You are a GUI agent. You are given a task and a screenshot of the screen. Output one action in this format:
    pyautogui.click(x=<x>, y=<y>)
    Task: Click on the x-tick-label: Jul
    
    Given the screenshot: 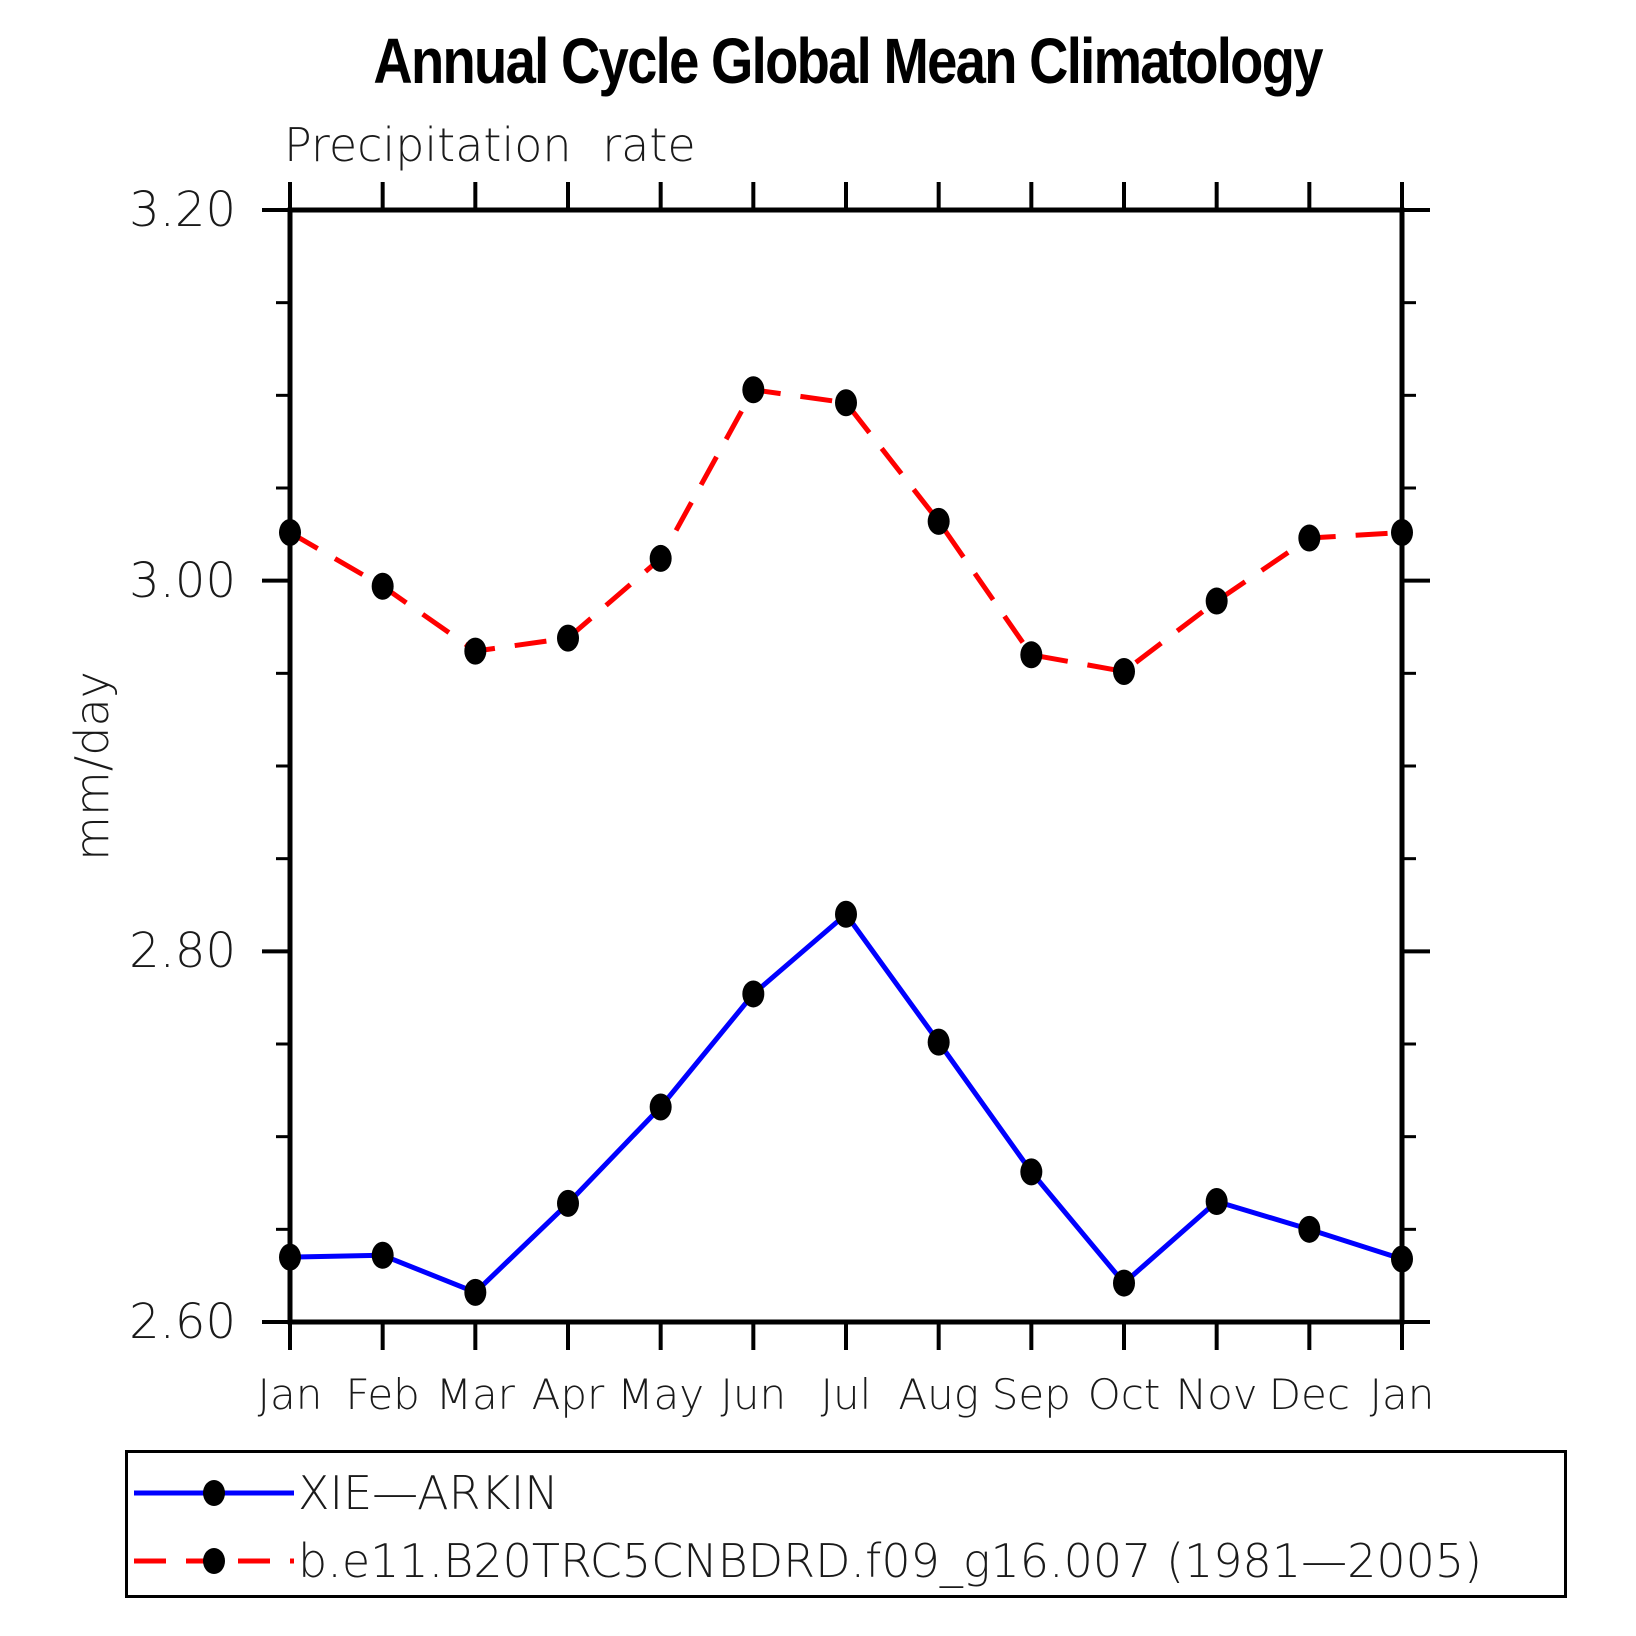 What is the action you would take?
    pyautogui.click(x=846, y=1394)
    